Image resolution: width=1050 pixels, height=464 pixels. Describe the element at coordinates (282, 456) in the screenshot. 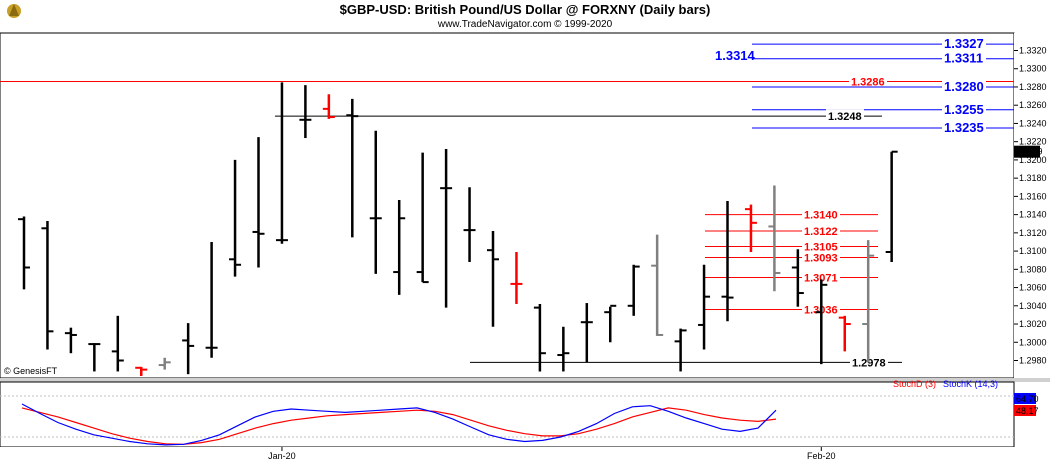

I see `date-label: Jan-20` at that location.